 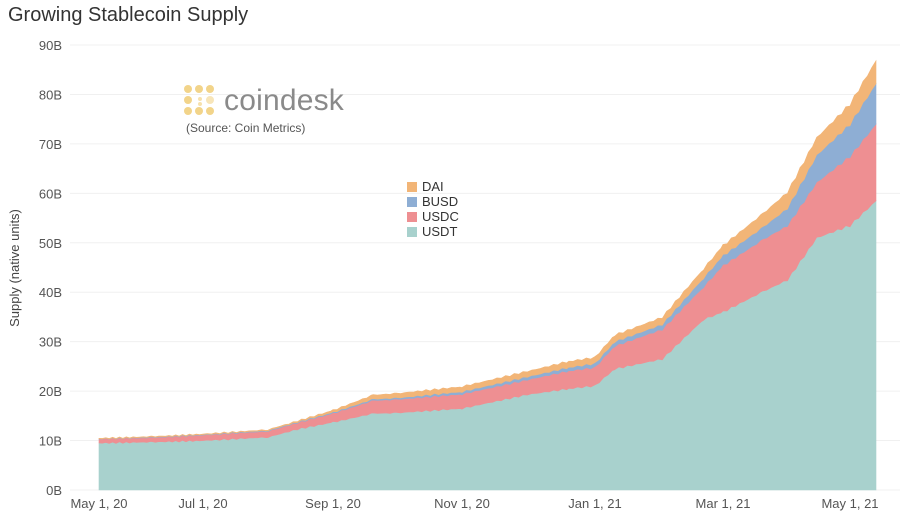 I want to click on y-tick-label: 60B, so click(x=50, y=193).